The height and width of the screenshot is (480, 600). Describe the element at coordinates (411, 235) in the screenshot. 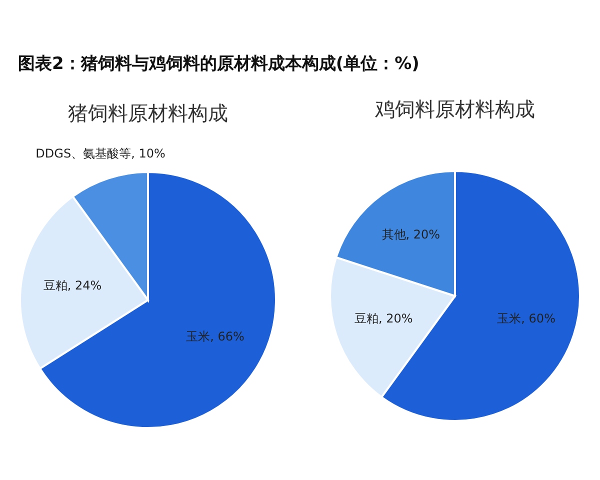

I see `slice-label: 其他, 20%` at that location.